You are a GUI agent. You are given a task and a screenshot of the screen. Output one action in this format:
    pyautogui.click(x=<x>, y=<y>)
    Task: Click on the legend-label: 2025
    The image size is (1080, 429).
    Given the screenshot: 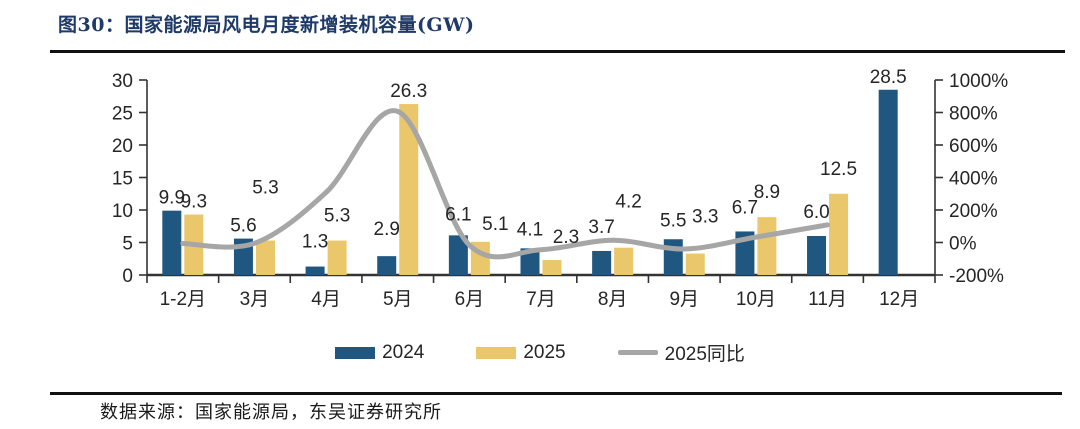 What is the action you would take?
    pyautogui.click(x=544, y=352)
    